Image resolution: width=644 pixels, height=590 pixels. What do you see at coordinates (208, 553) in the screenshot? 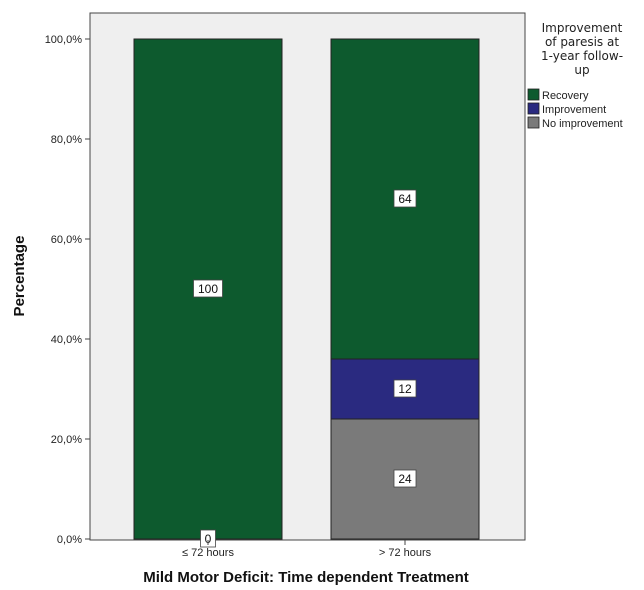
I see `x-tick-label: ≤ 72 hours` at bounding box center [208, 553].